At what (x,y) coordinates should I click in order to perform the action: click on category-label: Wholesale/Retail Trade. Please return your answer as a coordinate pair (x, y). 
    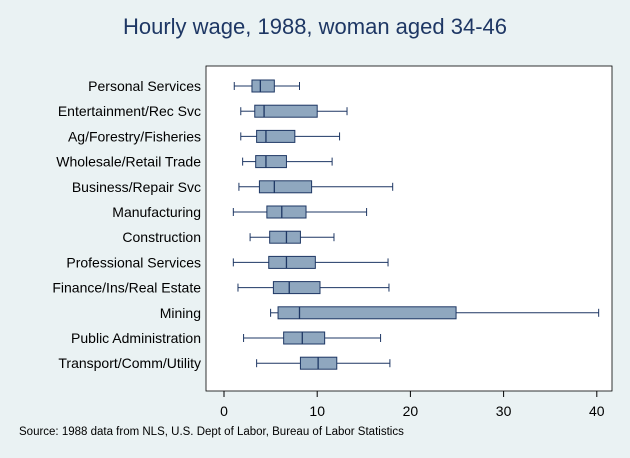
    Looking at the image, I should click on (128, 162).